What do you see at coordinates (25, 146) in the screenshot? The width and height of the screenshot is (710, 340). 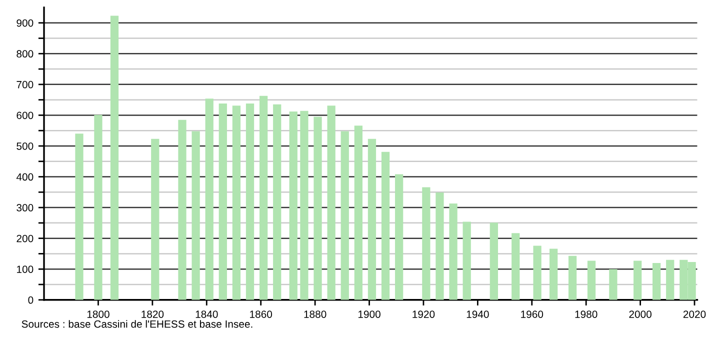 I see `y-tick-label: 500` at bounding box center [25, 146].